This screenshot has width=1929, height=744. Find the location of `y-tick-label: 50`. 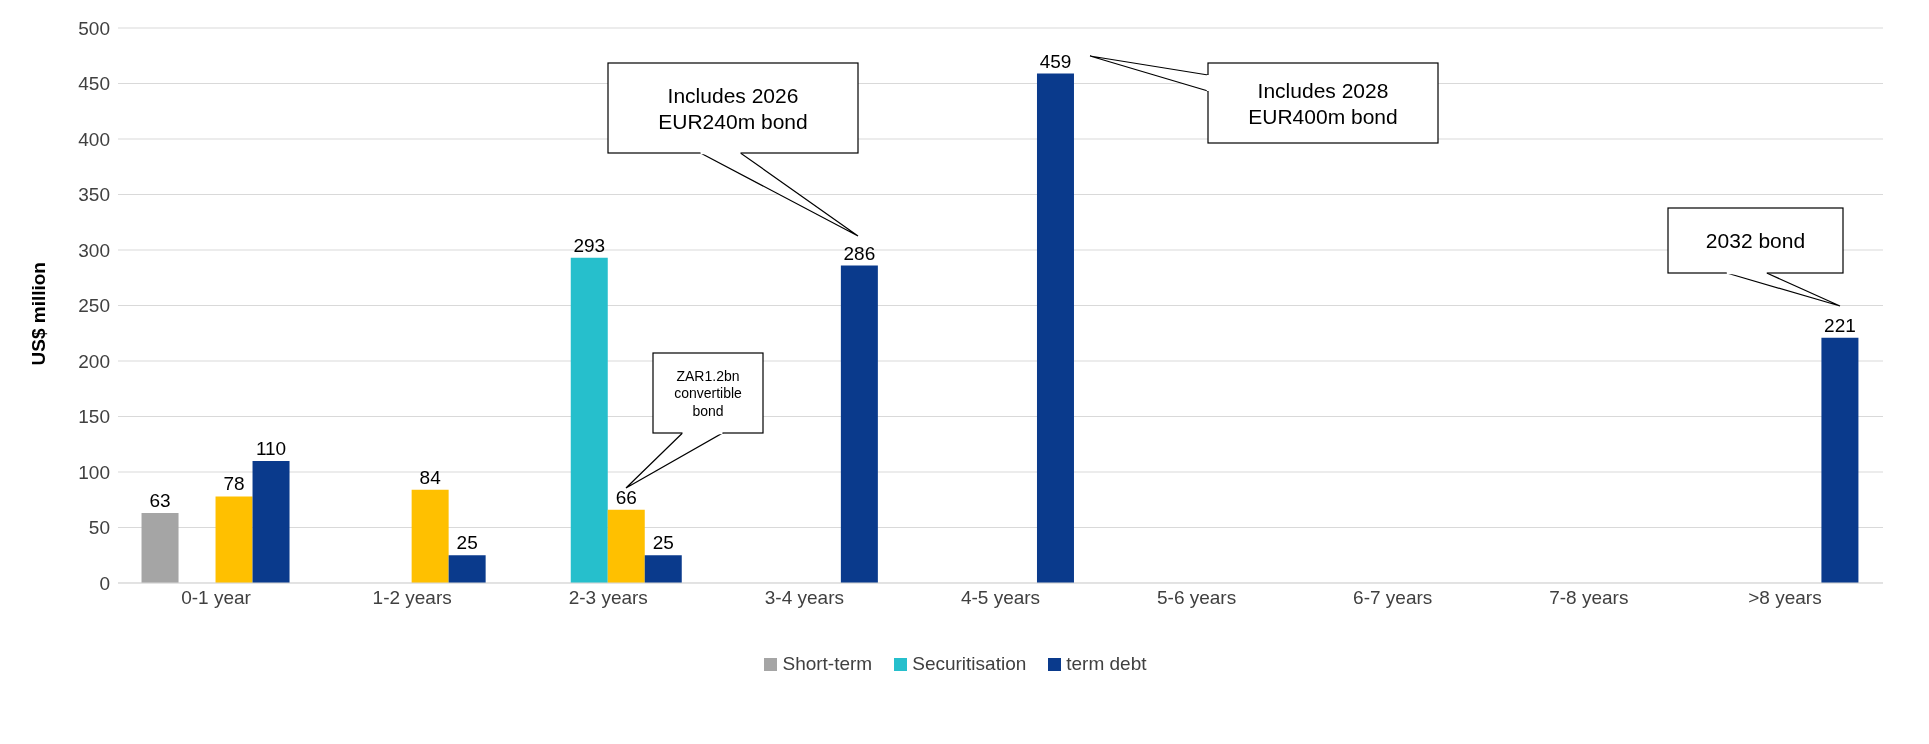

y-tick-label: 50 is located at coordinates (99, 528).